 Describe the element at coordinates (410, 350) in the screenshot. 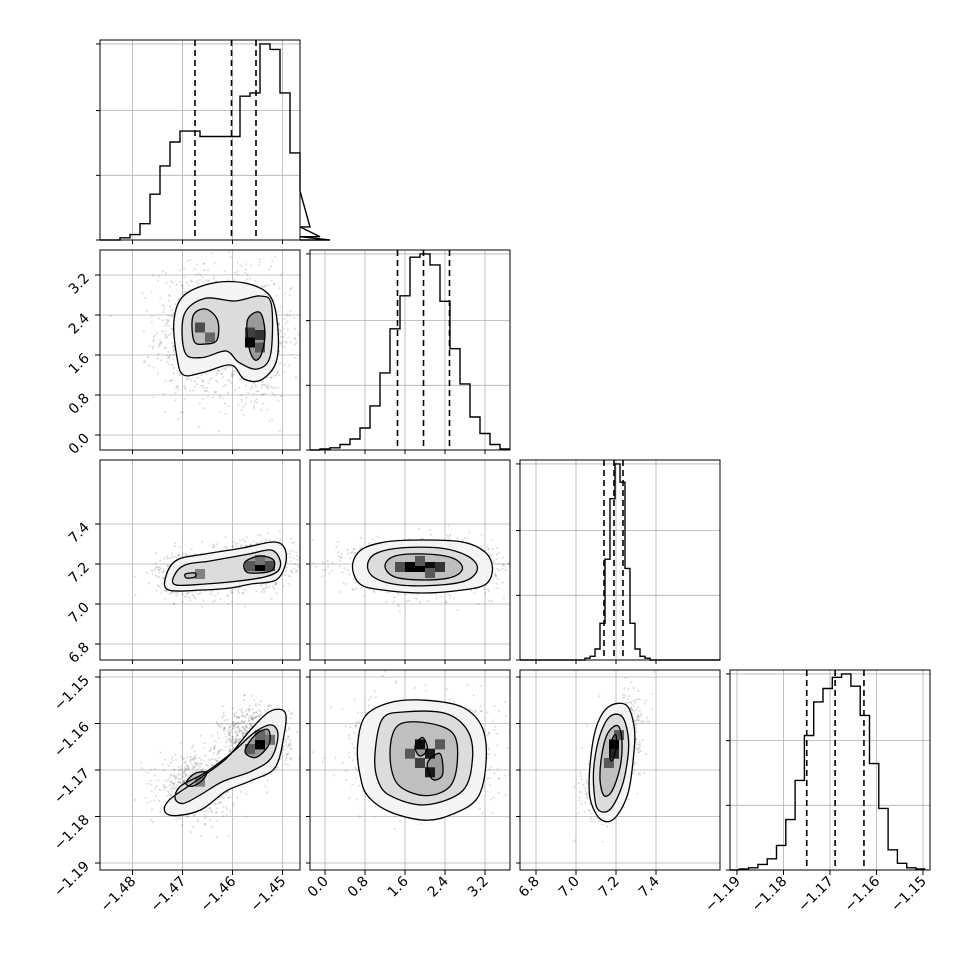

I see `hist-1-frame` at that location.